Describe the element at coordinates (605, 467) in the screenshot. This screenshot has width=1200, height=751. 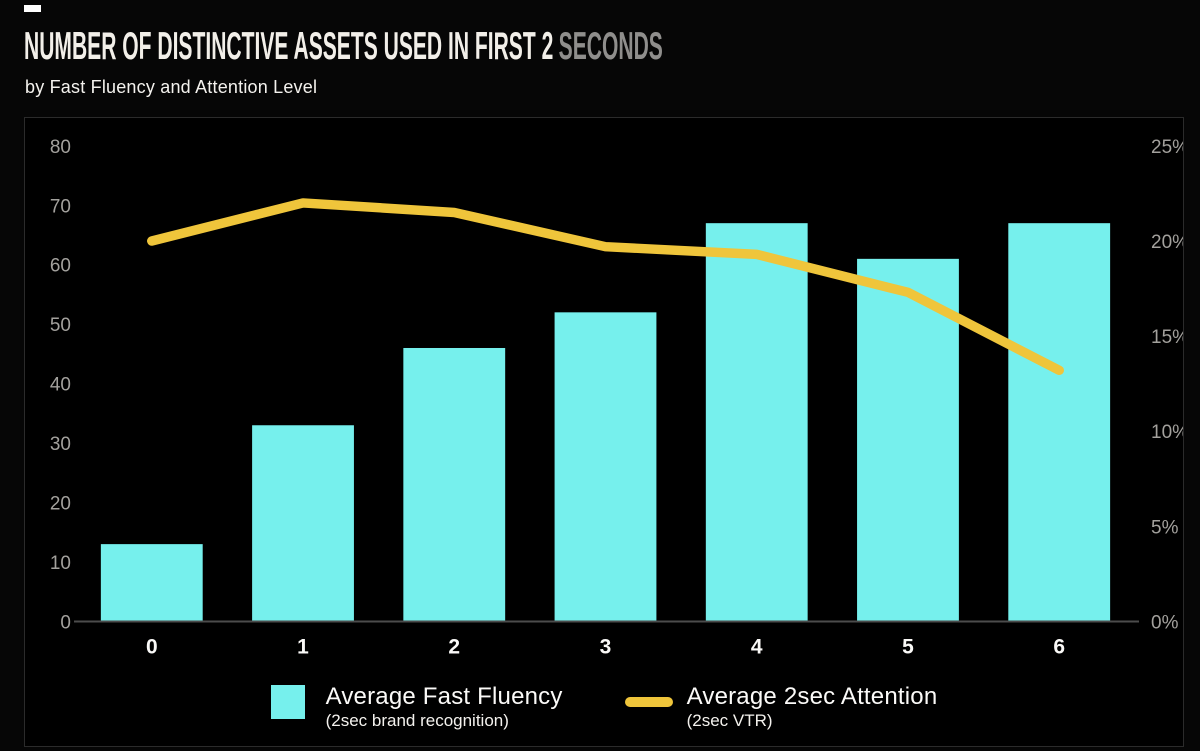
I see `bar-x3` at that location.